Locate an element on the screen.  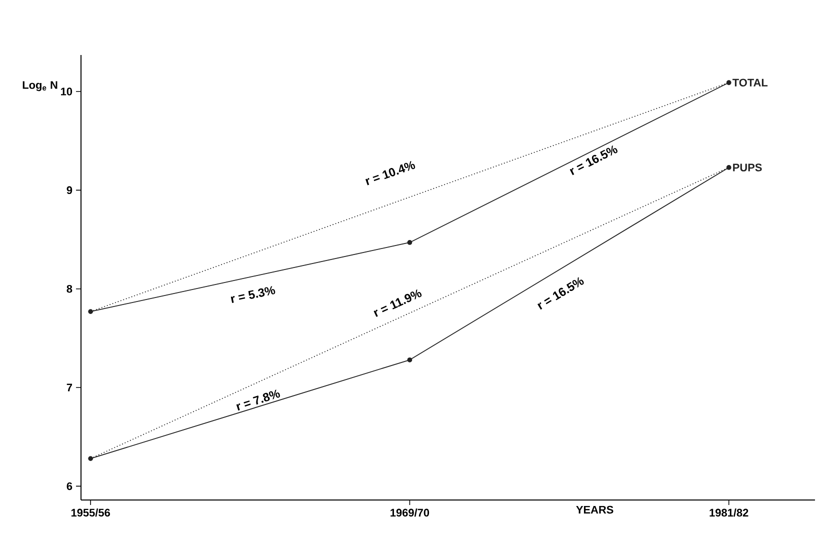
annotation: r = 5.3% is located at coordinates (253, 294).